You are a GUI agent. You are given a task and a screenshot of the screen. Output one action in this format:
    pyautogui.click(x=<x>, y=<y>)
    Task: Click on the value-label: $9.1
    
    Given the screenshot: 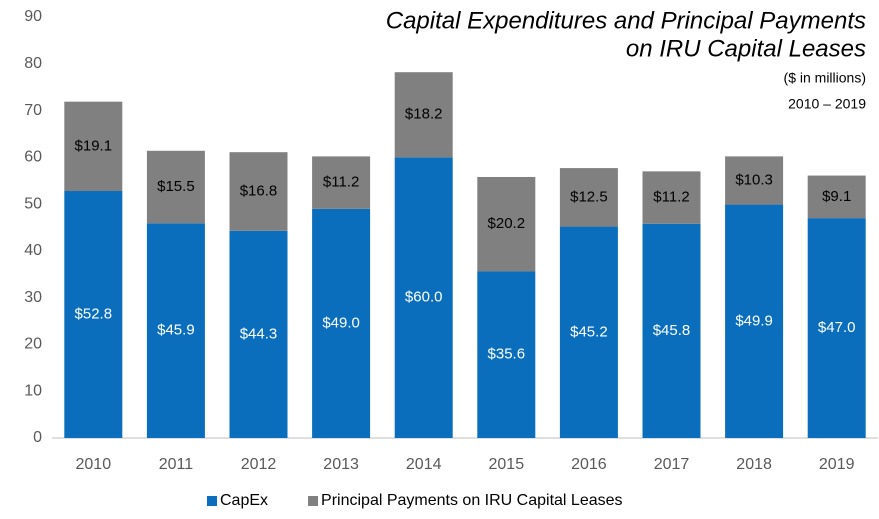 What is the action you would take?
    pyautogui.click(x=836, y=196)
    